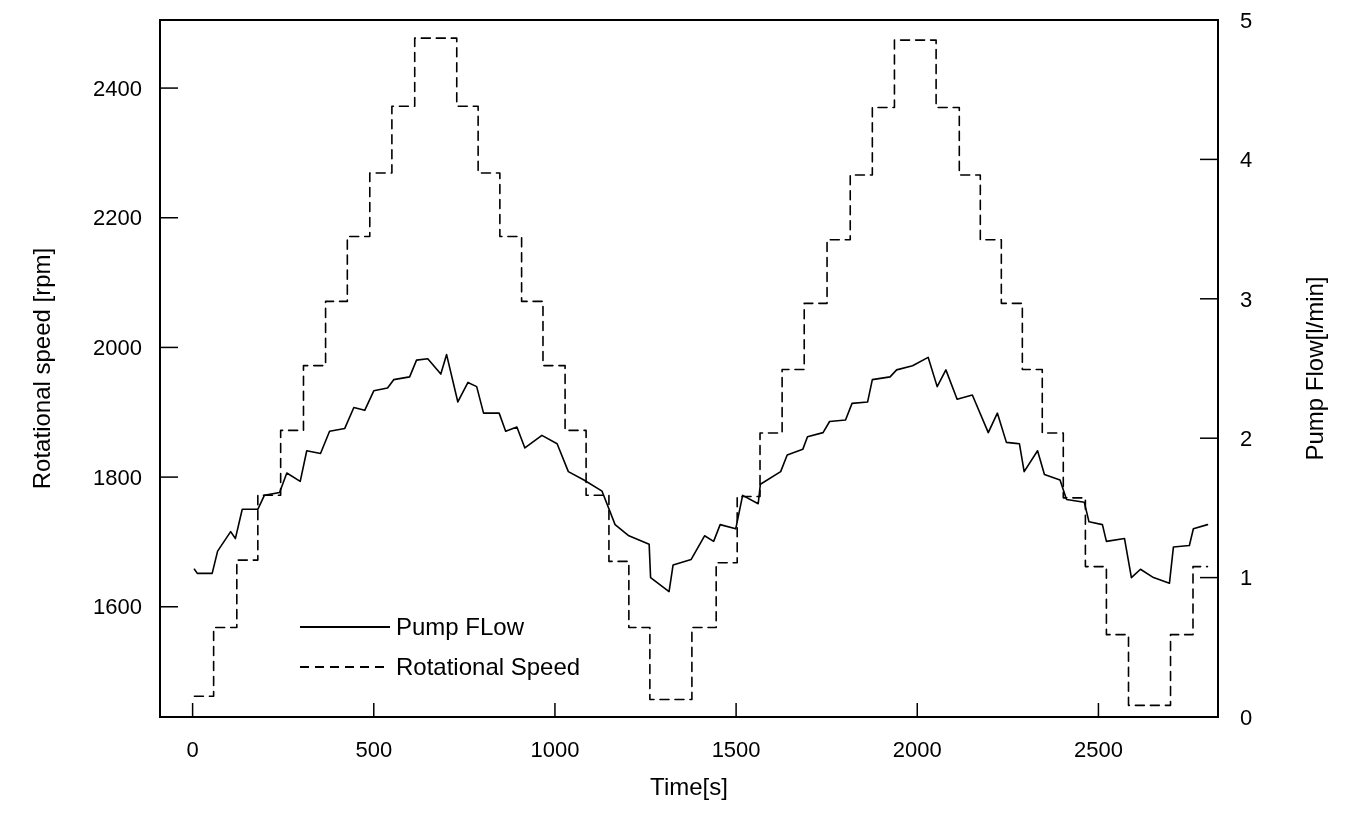  Describe the element at coordinates (1246, 438) in the screenshot. I see `y2-tick-label: 2` at that location.